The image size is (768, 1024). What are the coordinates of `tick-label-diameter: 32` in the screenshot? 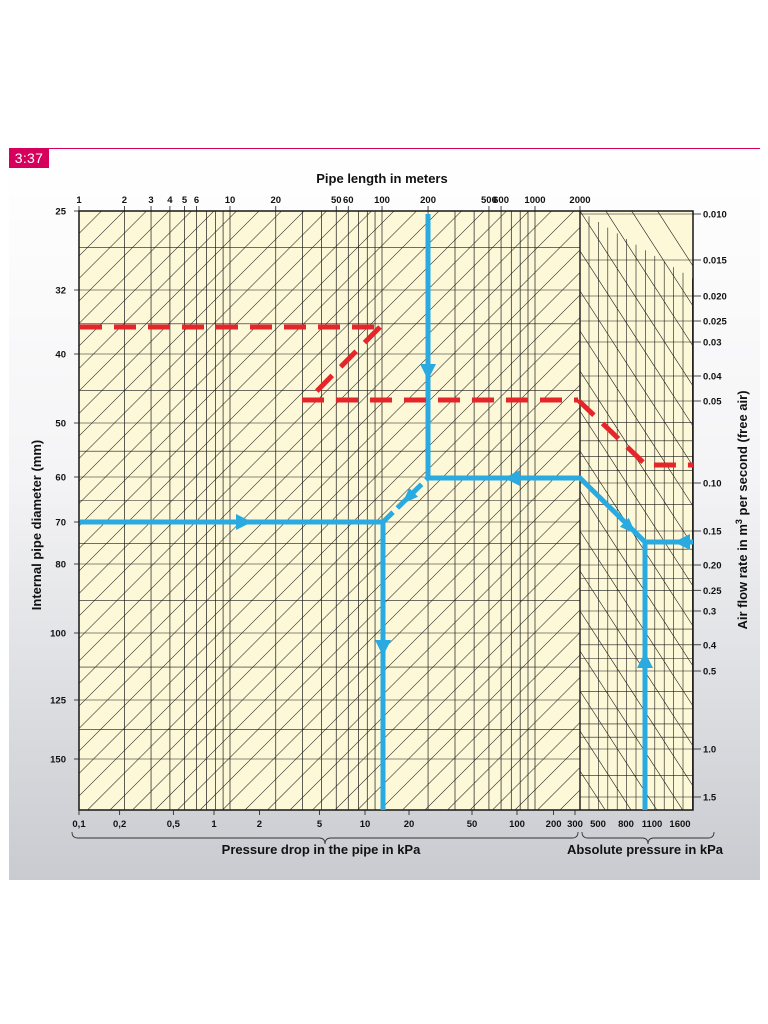 It's located at (60, 291).